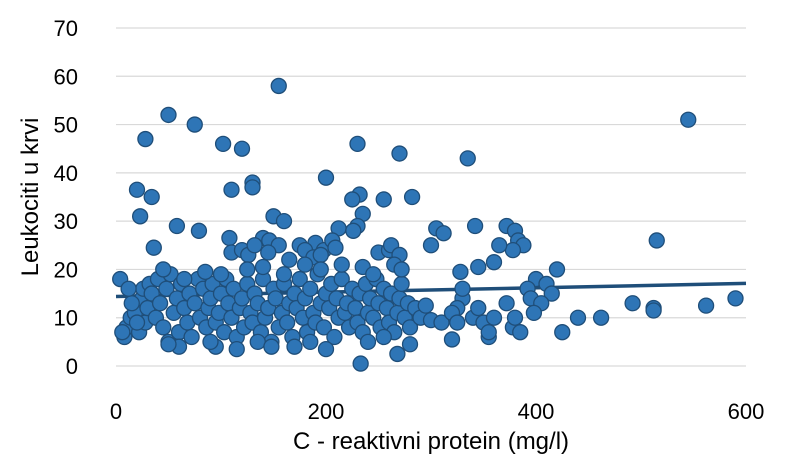  Describe the element at coordinates (66, 269) in the screenshot. I see `y-tick-label: 20` at that location.